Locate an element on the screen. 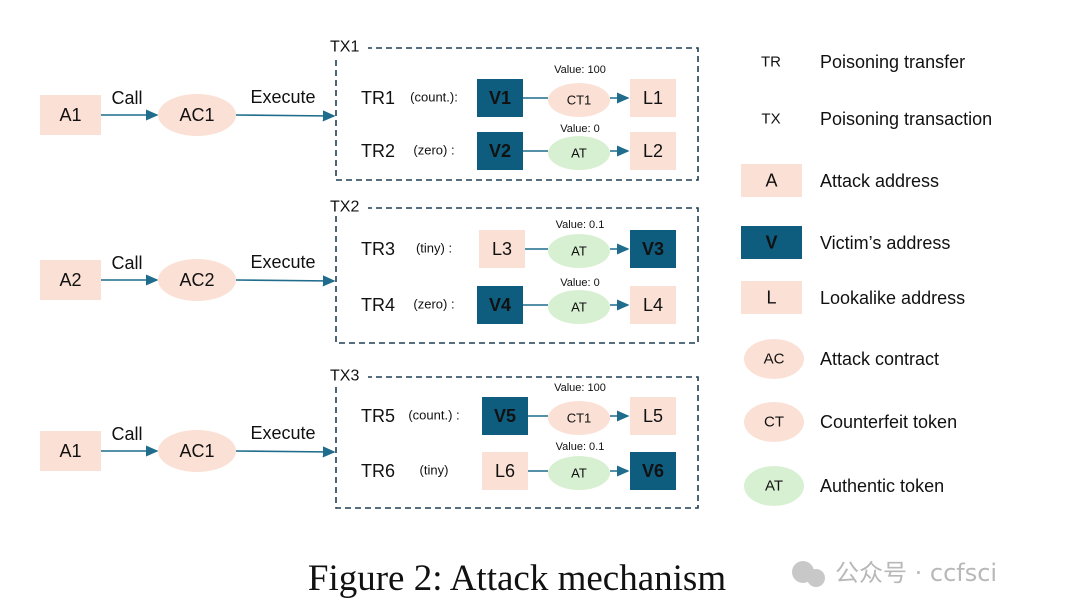 The height and width of the screenshot is (616, 1070). legend-symbol-label: AC is located at coordinates (774, 359).